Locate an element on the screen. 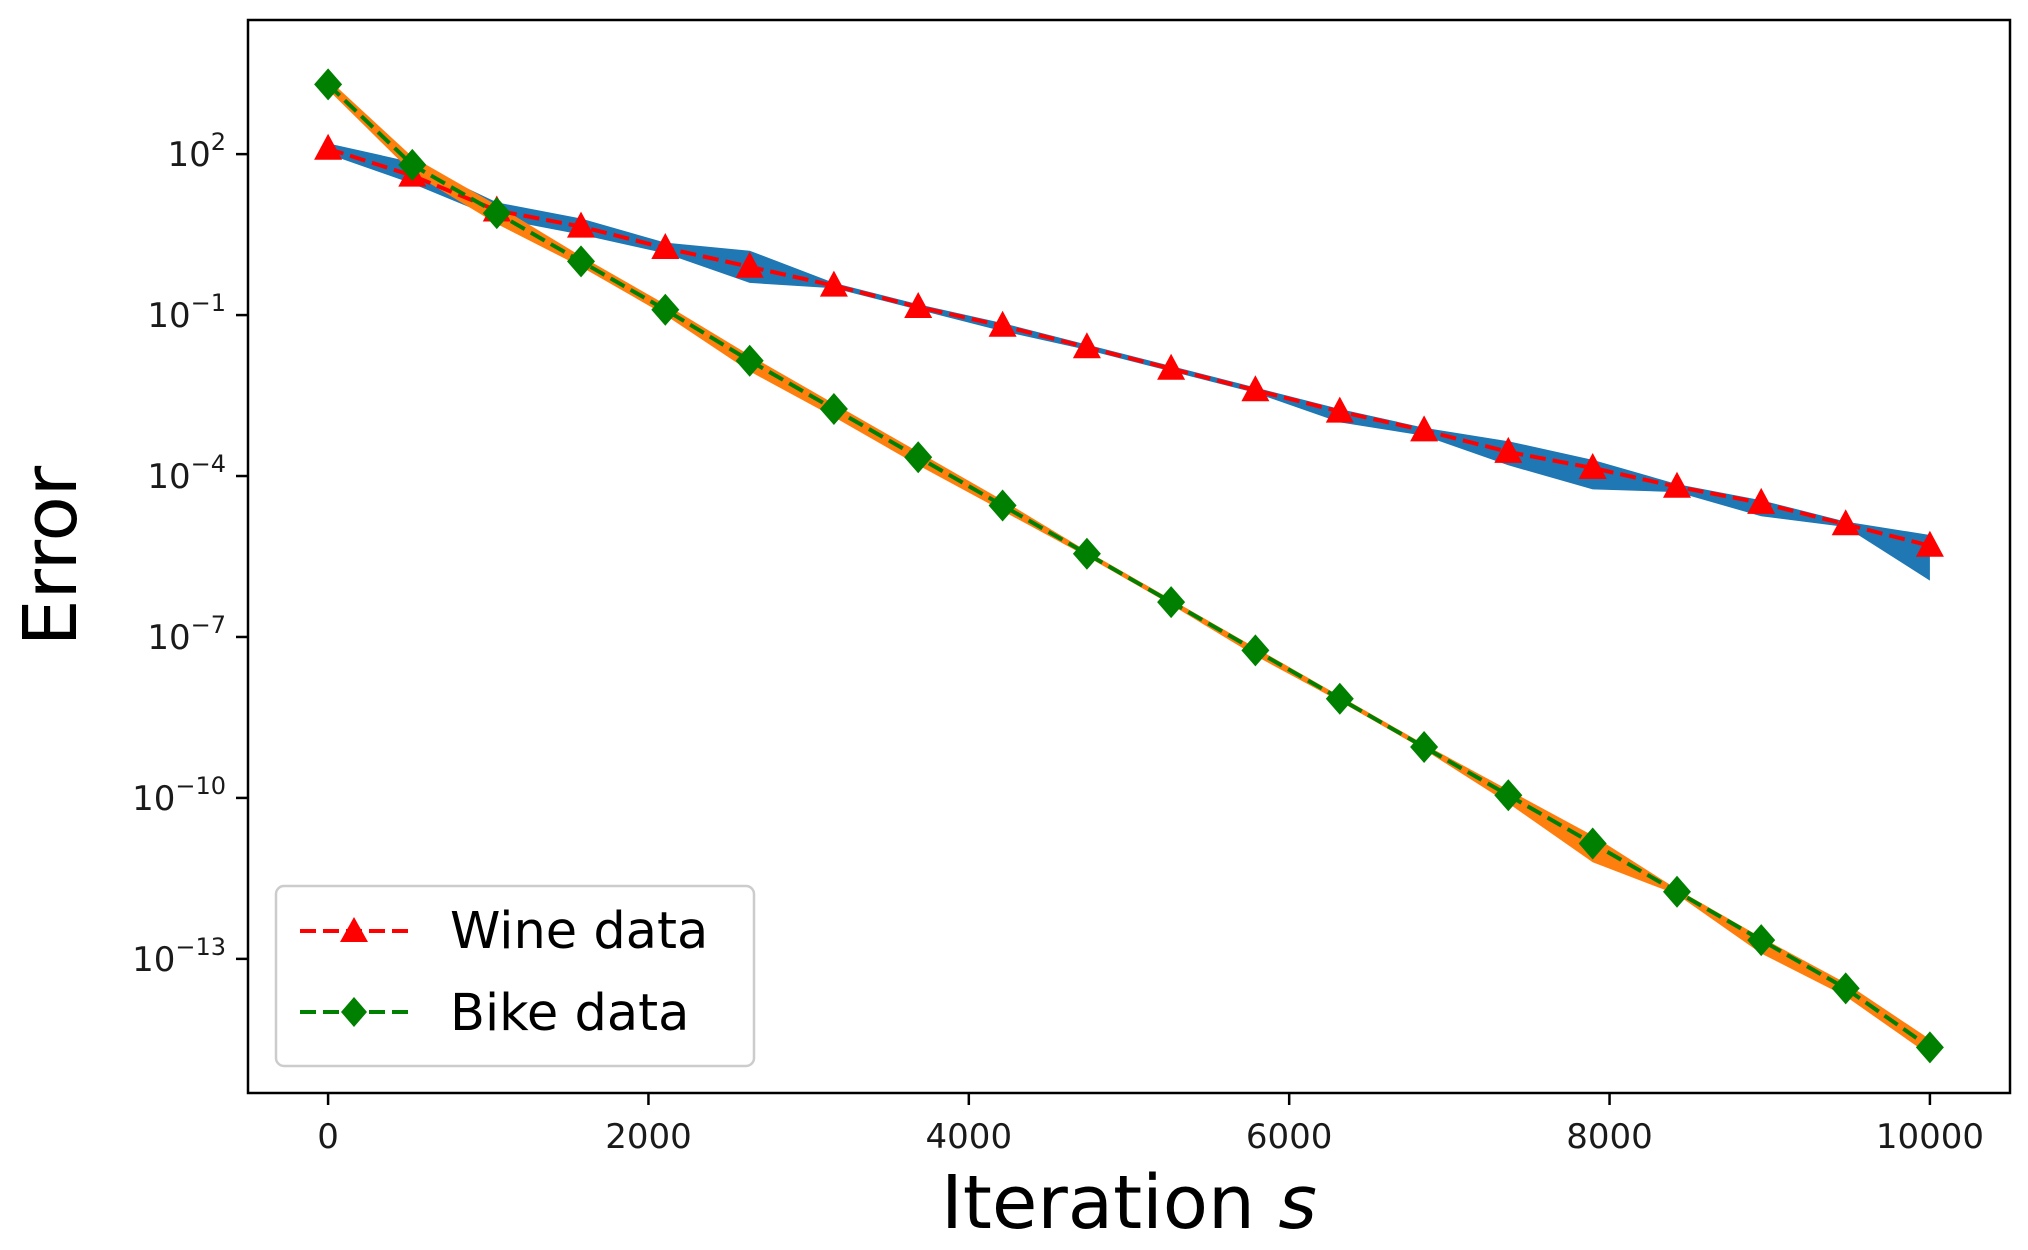 The height and width of the screenshot is (1250, 2028). y-tick-label--7: 10⁻⁷ is located at coordinates (186, 634).